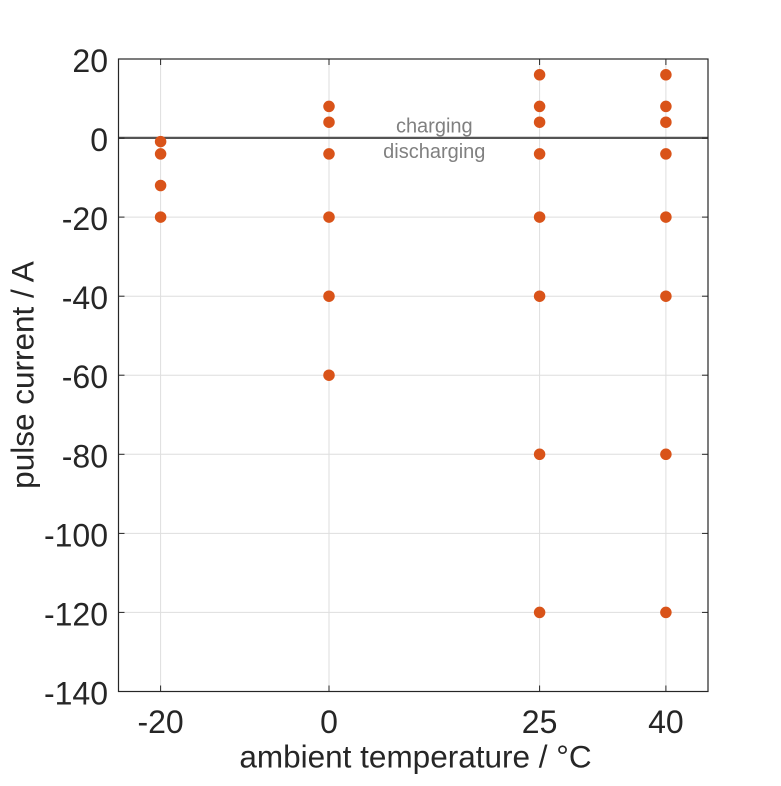 This screenshot has width=781, height=786. What do you see at coordinates (540, 722) in the screenshot?
I see `svg-text: 25` at bounding box center [540, 722].